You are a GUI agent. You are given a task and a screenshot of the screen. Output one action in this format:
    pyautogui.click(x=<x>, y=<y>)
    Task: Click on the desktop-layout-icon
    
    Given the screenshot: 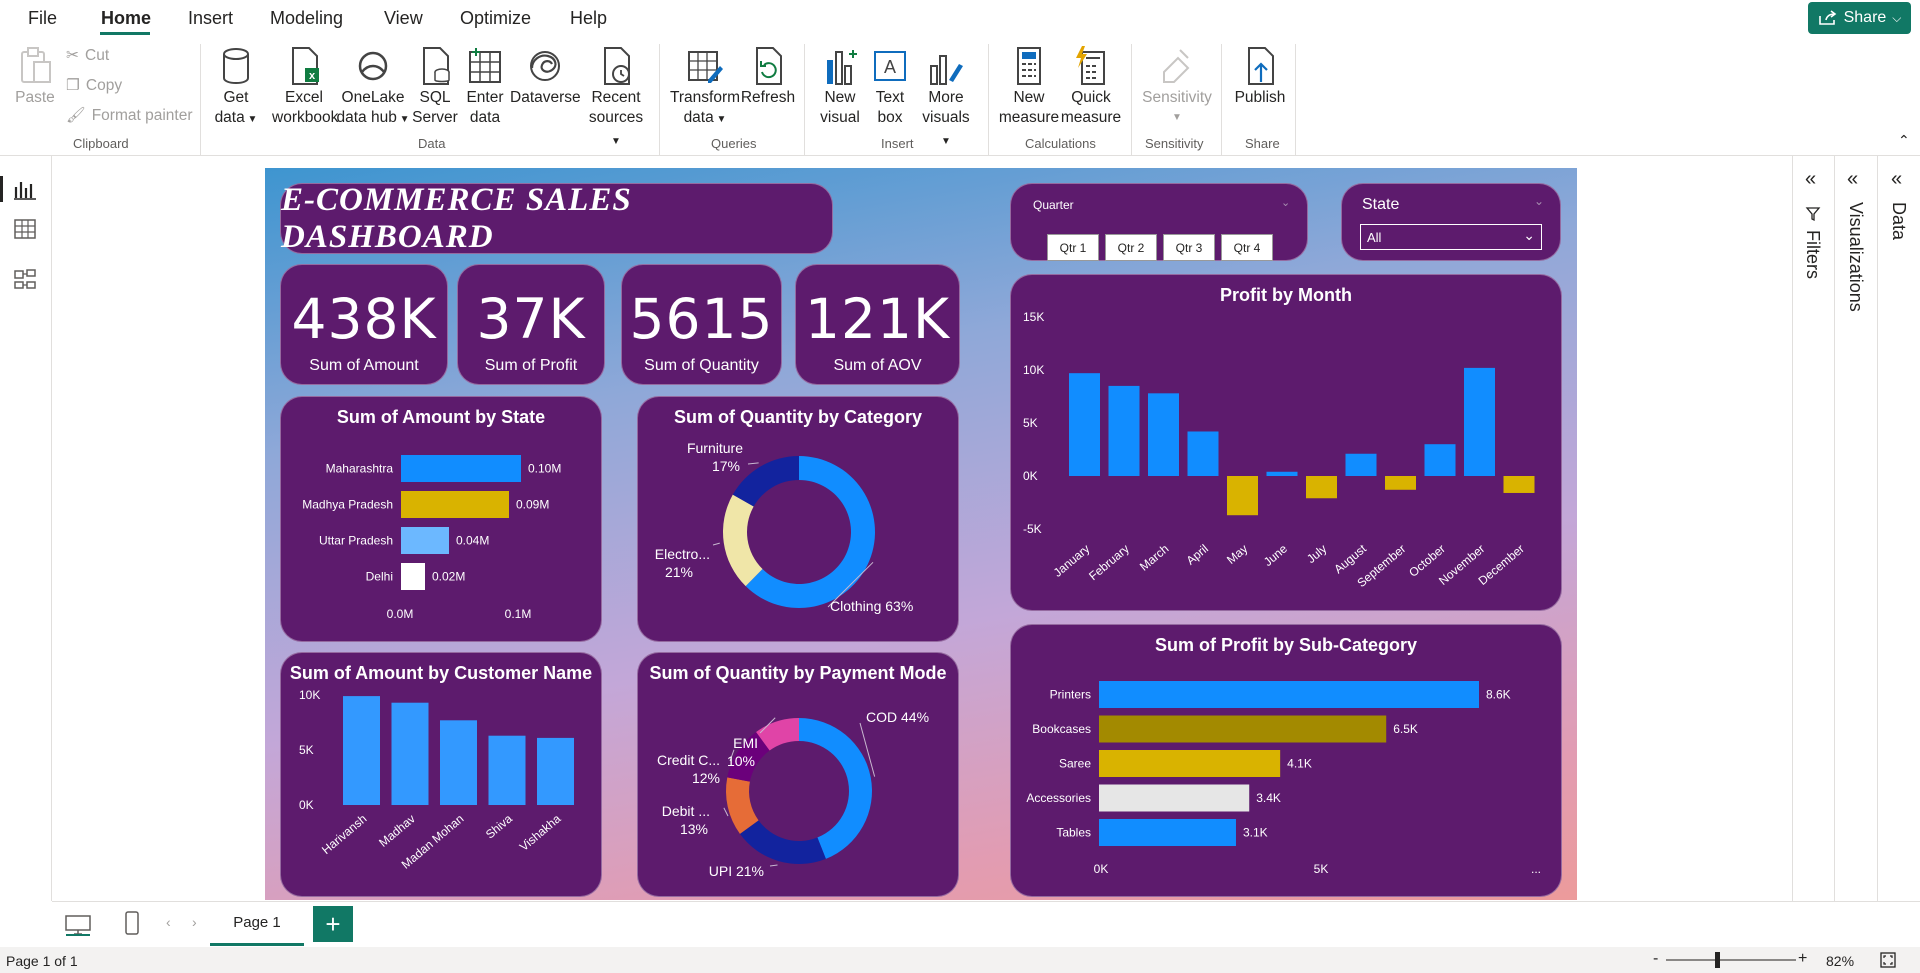 What is the action you would take?
    pyautogui.click(x=78, y=925)
    